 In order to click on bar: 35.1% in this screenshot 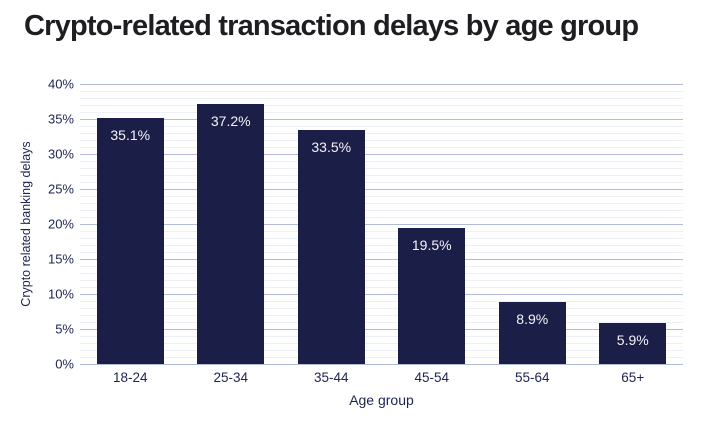, I will do `click(130, 241)`.